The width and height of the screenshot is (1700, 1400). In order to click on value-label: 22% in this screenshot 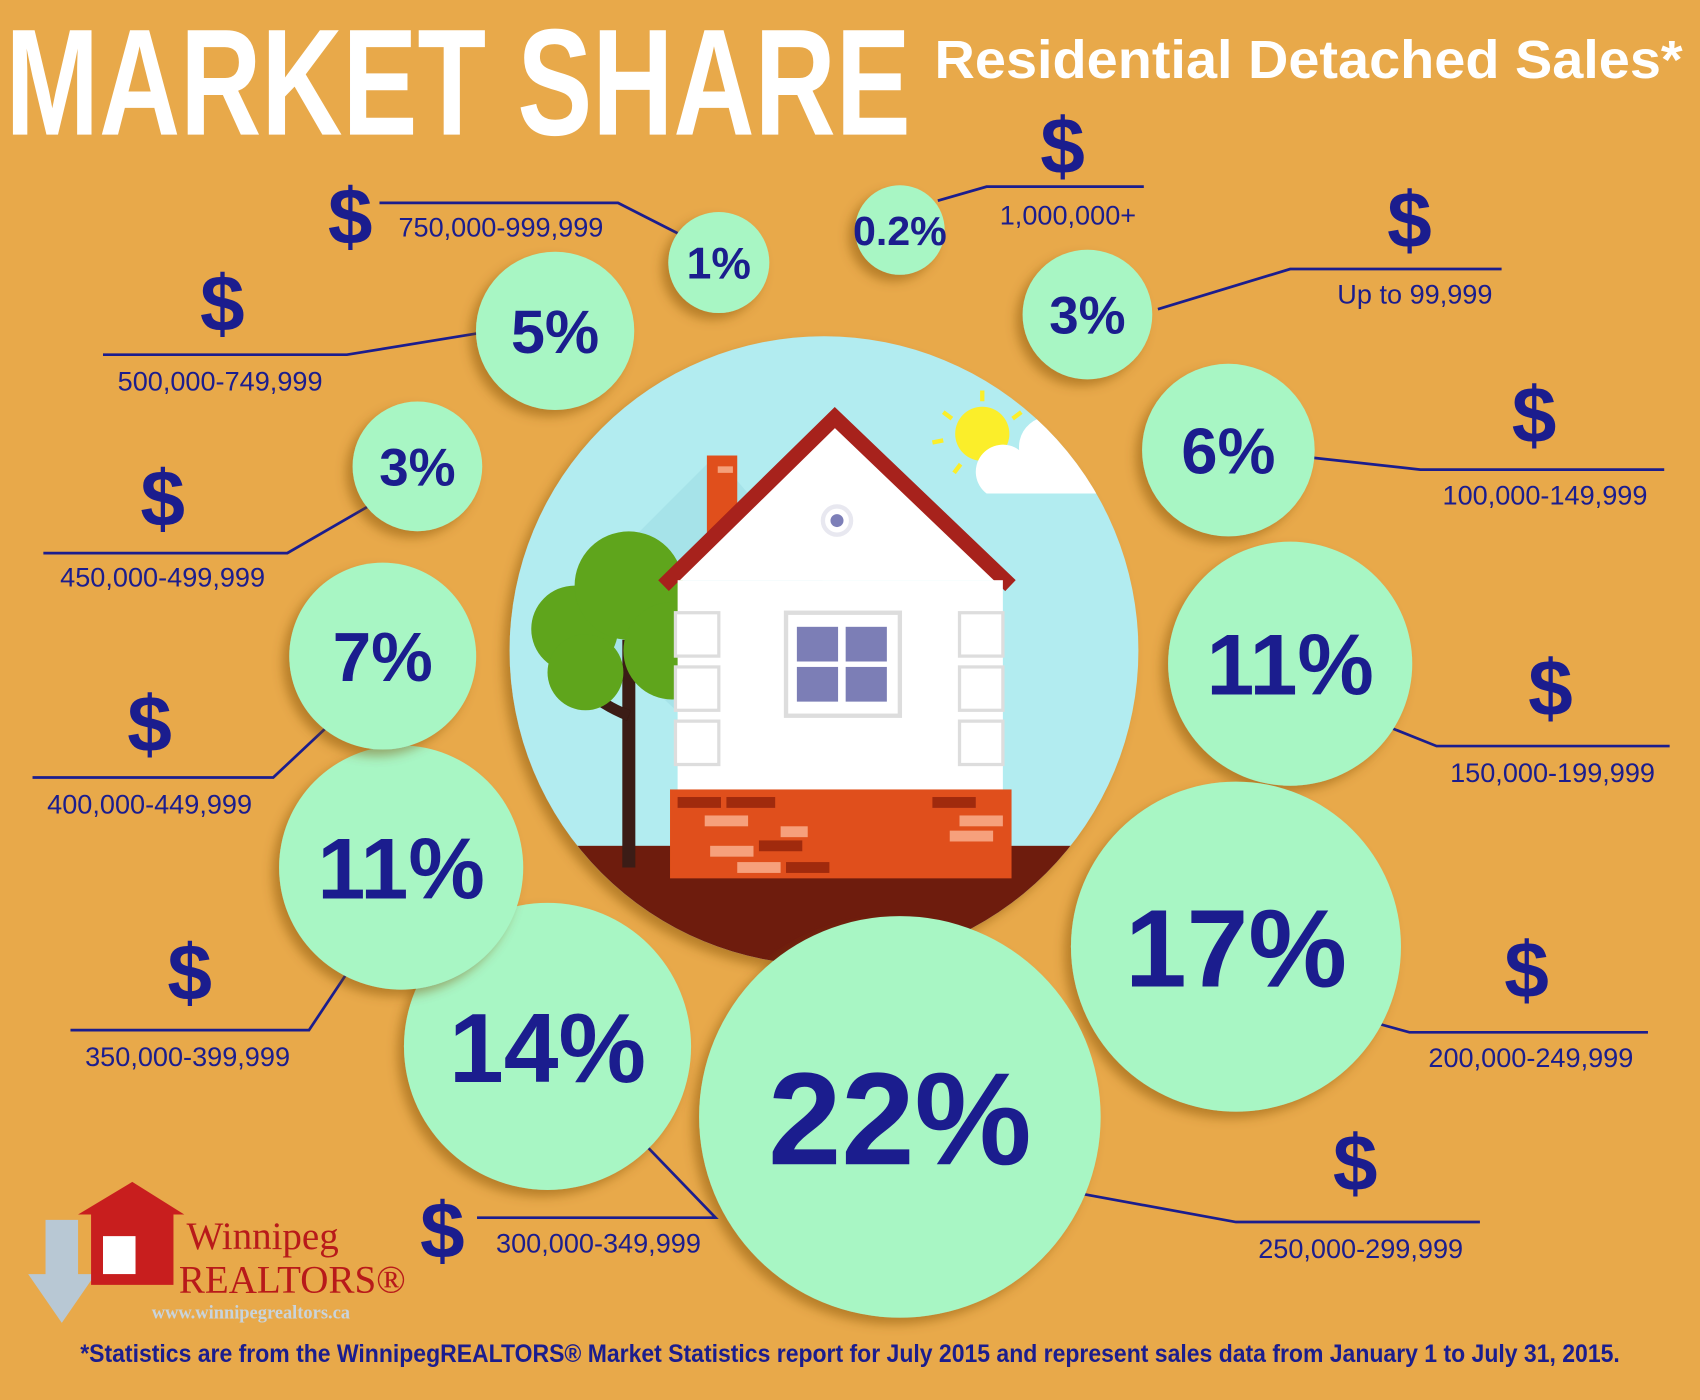, I will do `click(899, 1118)`.